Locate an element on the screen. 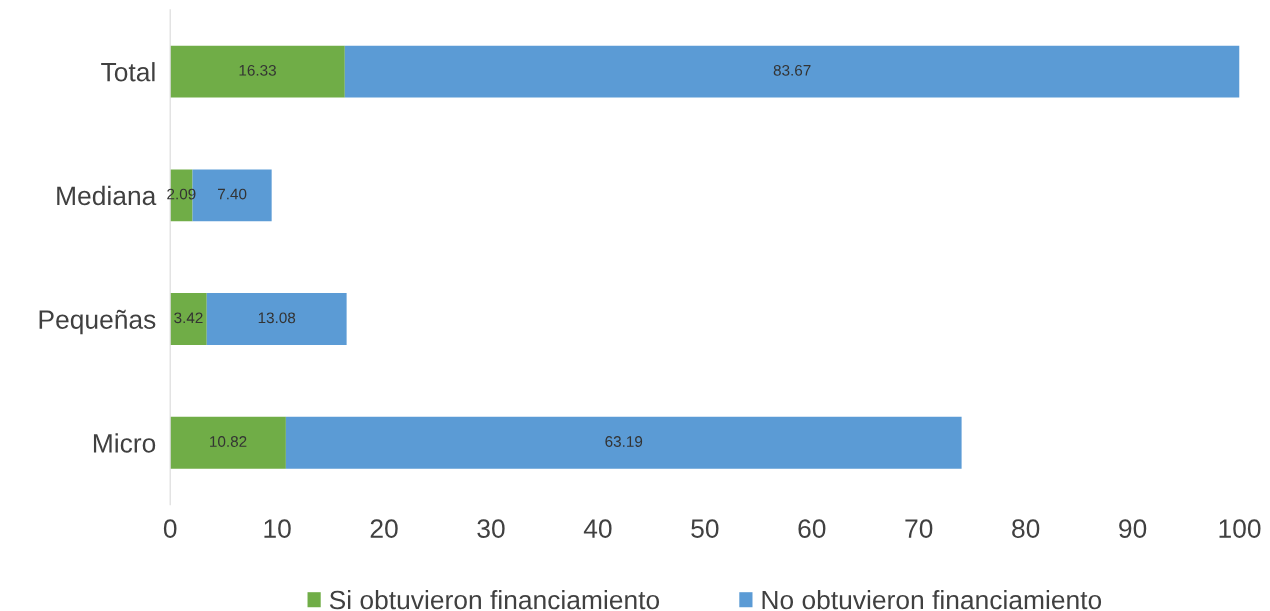 The width and height of the screenshot is (1270, 611). x-tick-label: 10 is located at coordinates (277, 528).